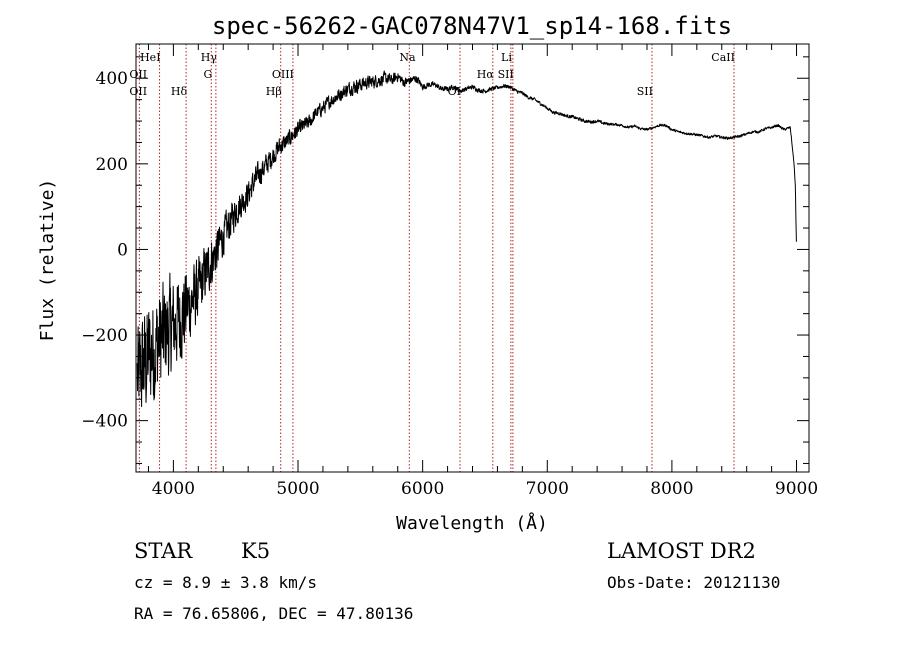 This screenshot has height=649, width=900. I want to click on chart-title: spec-56262-GAC078N47V1_sp14-168.fits, so click(472, 26).